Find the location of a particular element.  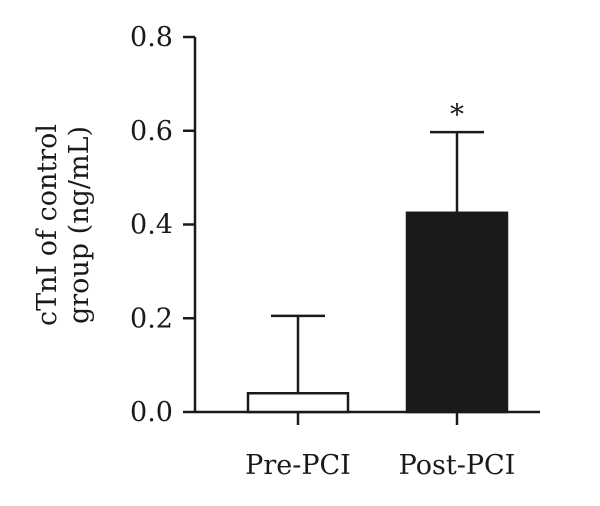

y-tick-label: 0.8 is located at coordinates (151, 37).